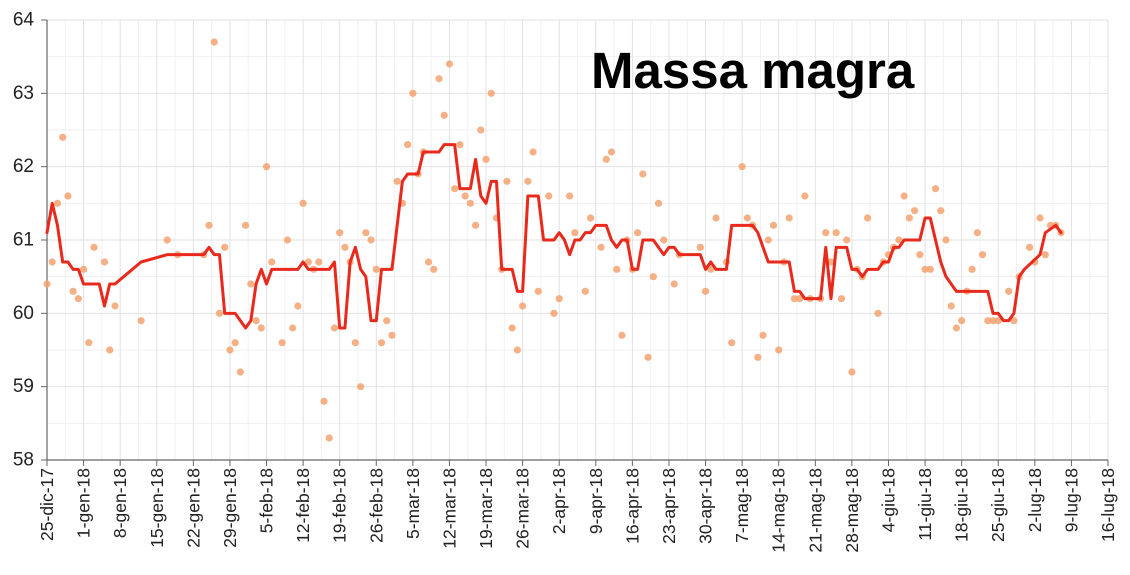 The image size is (1130, 575). I want to click on y-tick-label: 58, so click(23, 460).